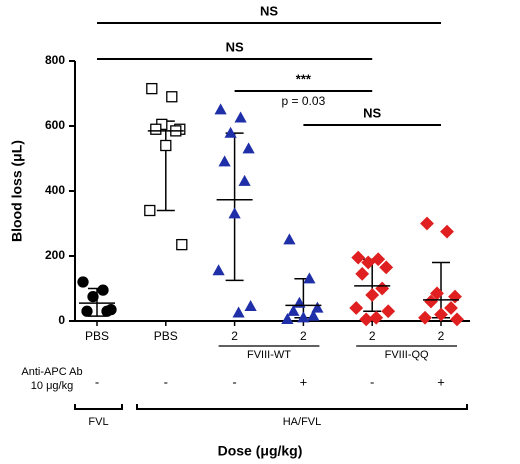 The height and width of the screenshot is (464, 520). What do you see at coordinates (55, 190) in the screenshot?
I see `y-tick-label: 400` at bounding box center [55, 190].